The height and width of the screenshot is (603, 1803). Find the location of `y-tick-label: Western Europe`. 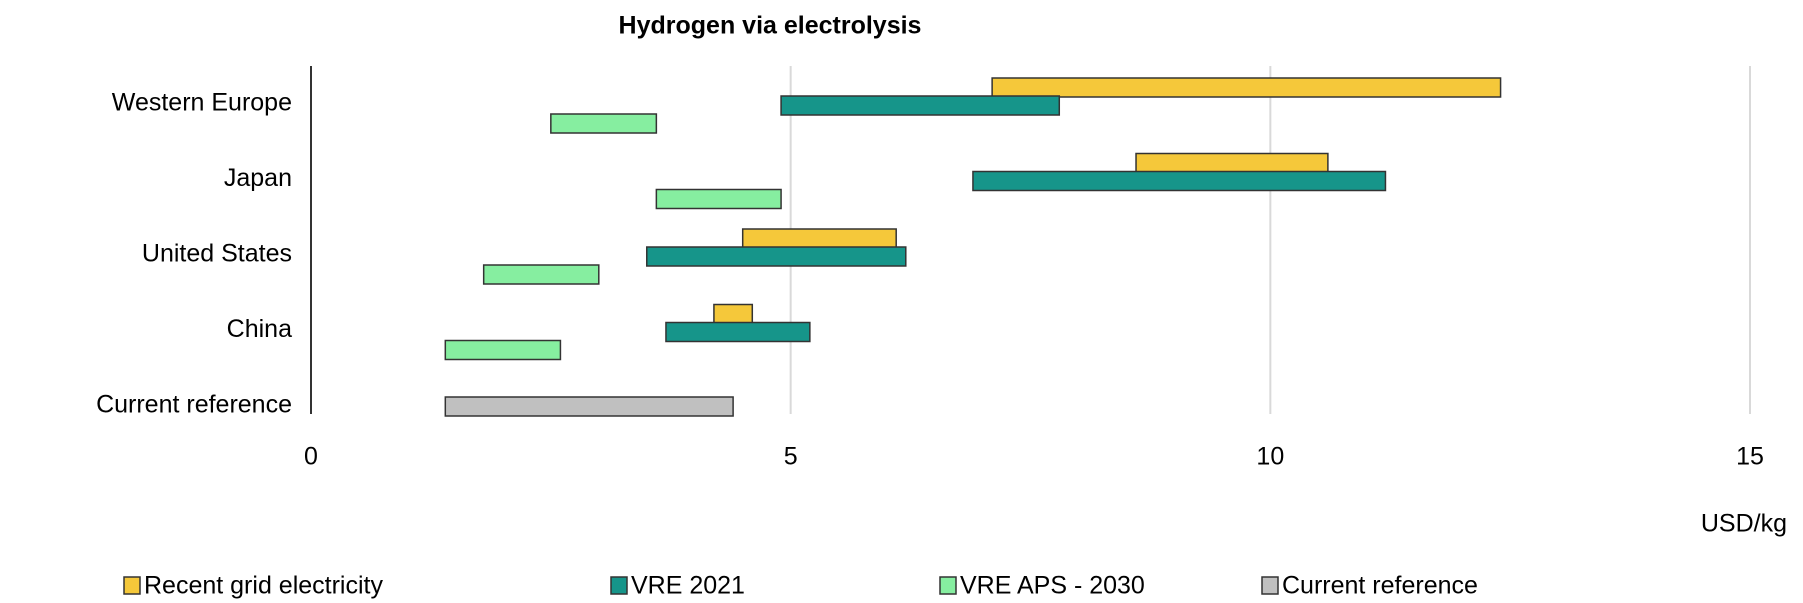

y-tick-label: Western Europe is located at coordinates (202, 103).